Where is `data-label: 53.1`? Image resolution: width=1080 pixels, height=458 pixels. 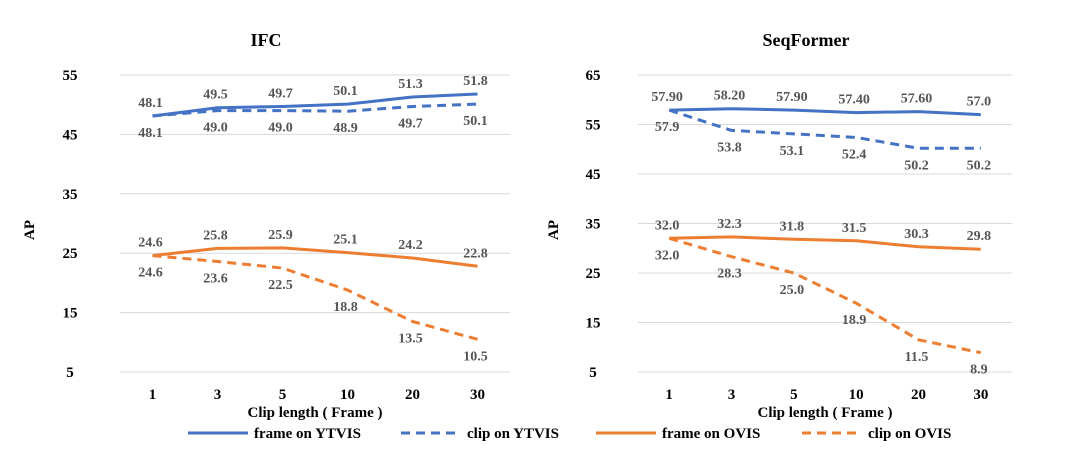 data-label: 53.1 is located at coordinates (792, 151).